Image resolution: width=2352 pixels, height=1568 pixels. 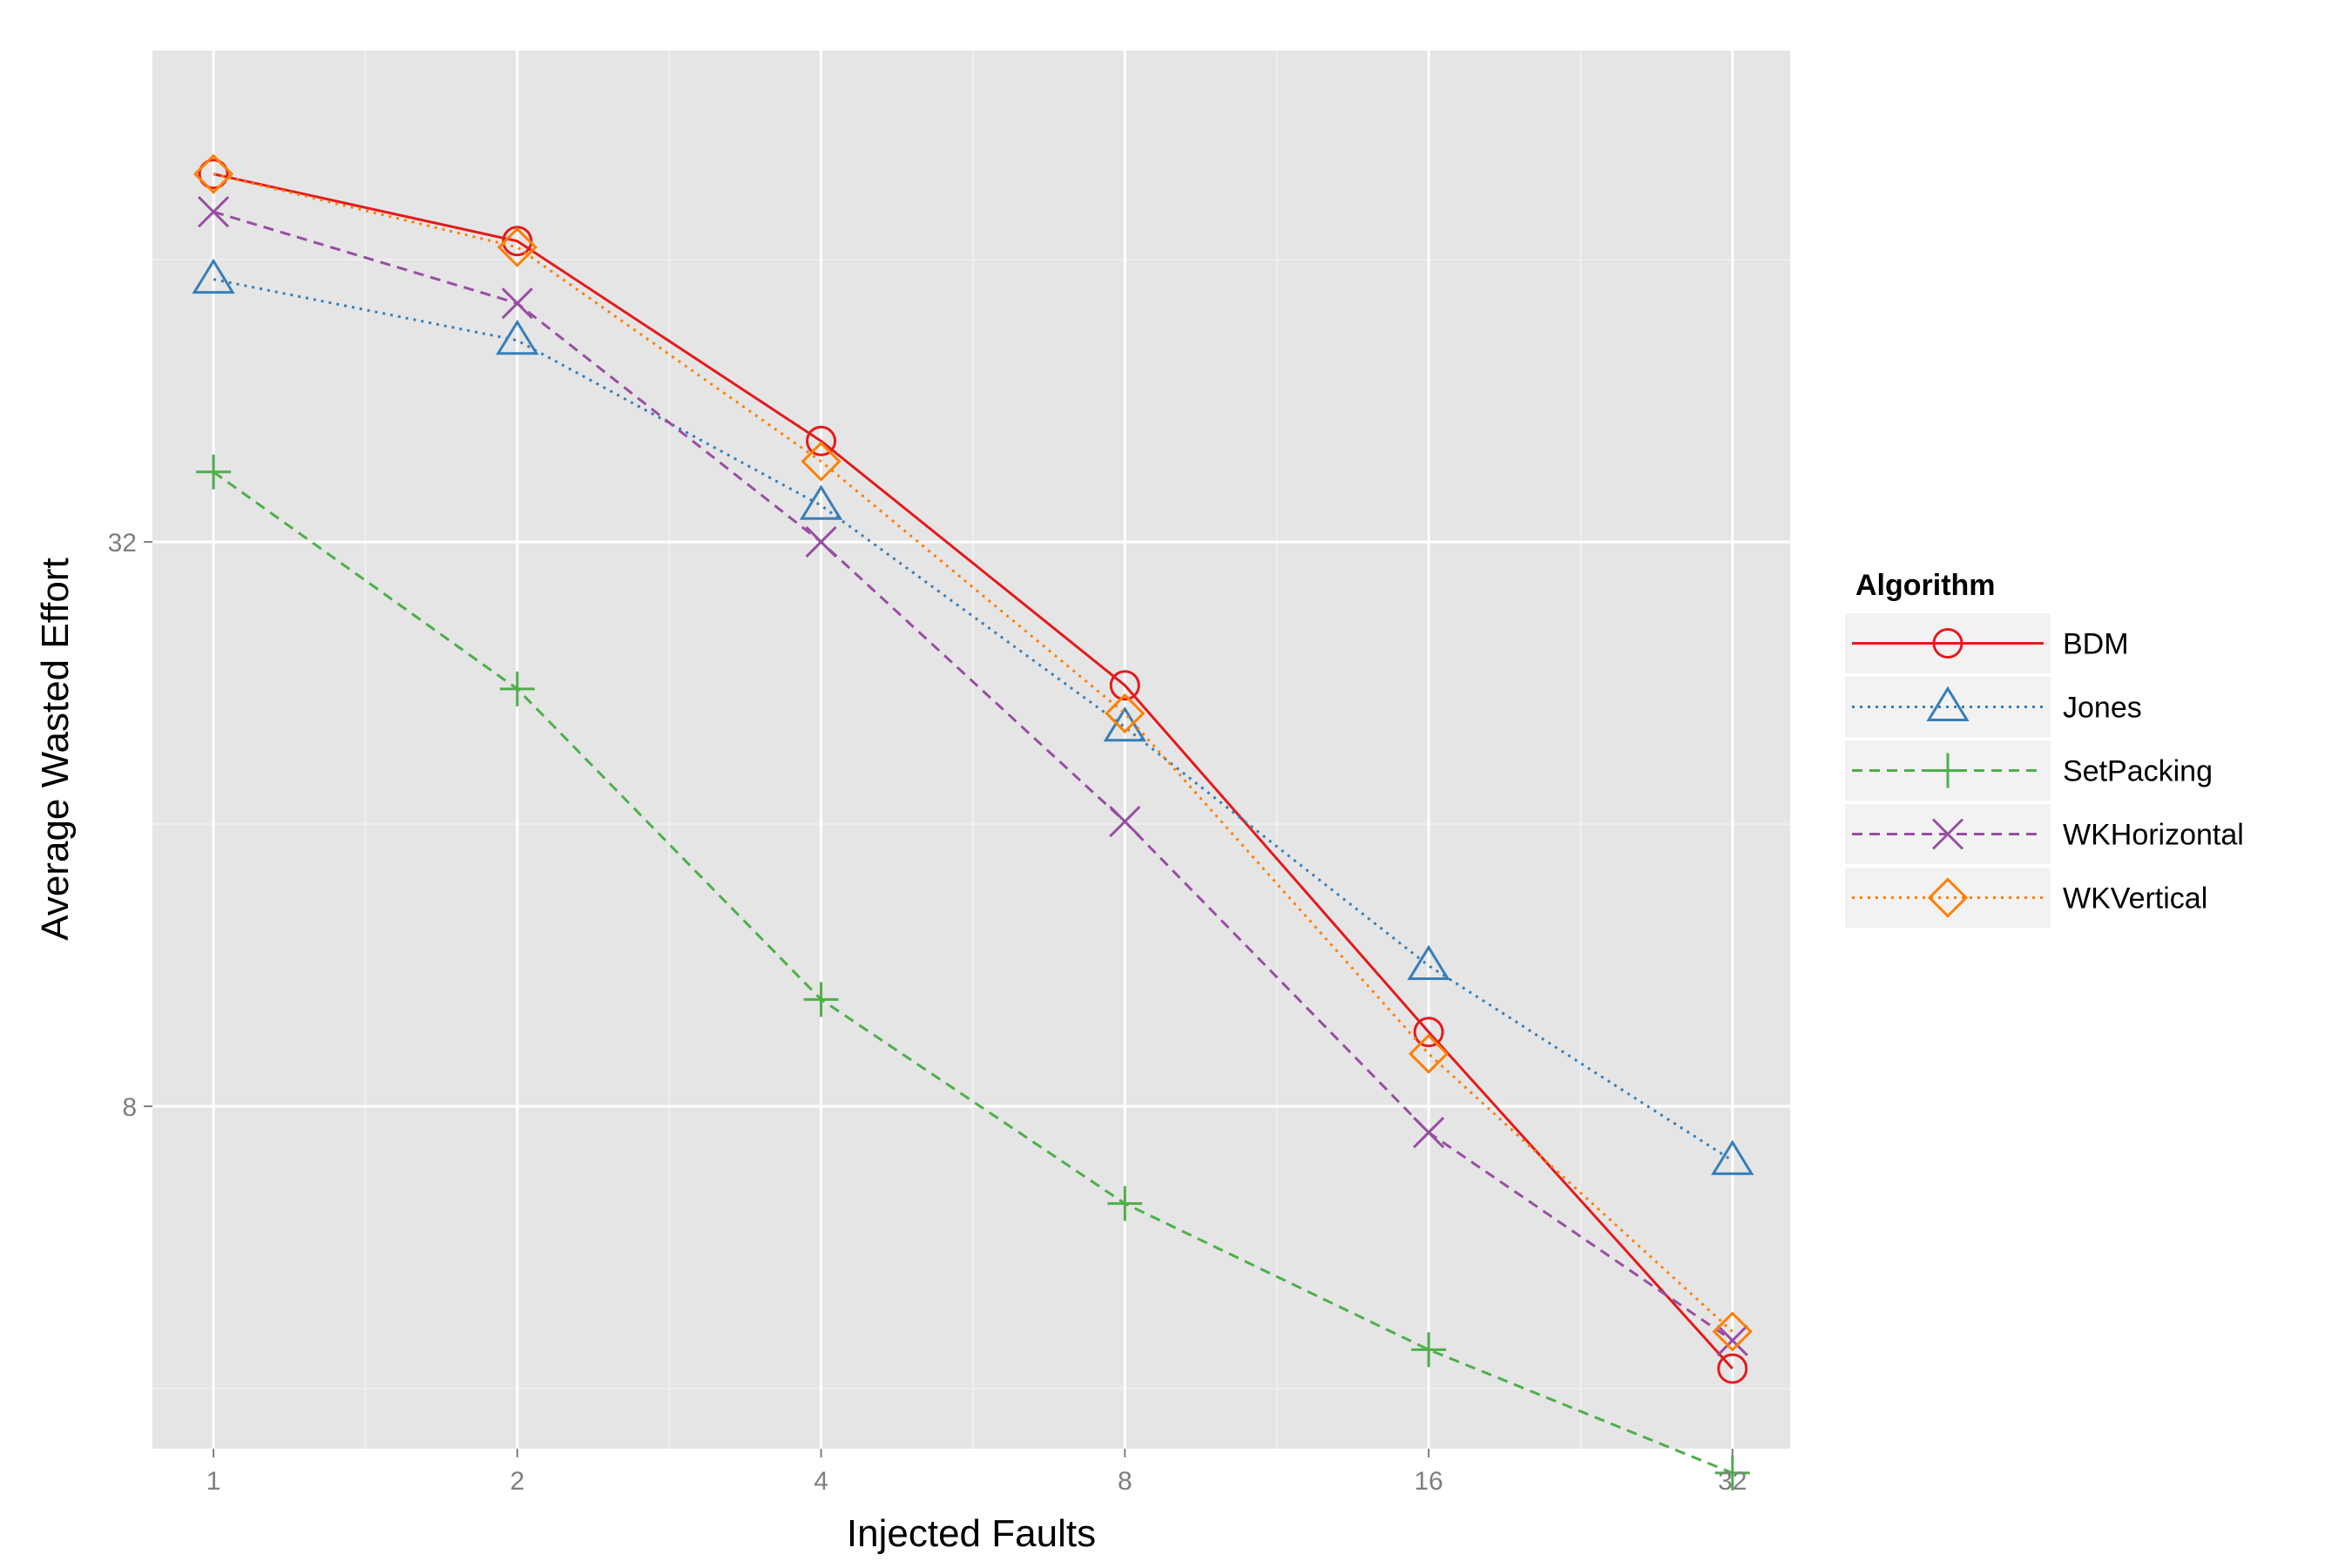 What do you see at coordinates (2044, 834) in the screenshot?
I see `legend-item-wkhorizontal: WKHorizontal` at bounding box center [2044, 834].